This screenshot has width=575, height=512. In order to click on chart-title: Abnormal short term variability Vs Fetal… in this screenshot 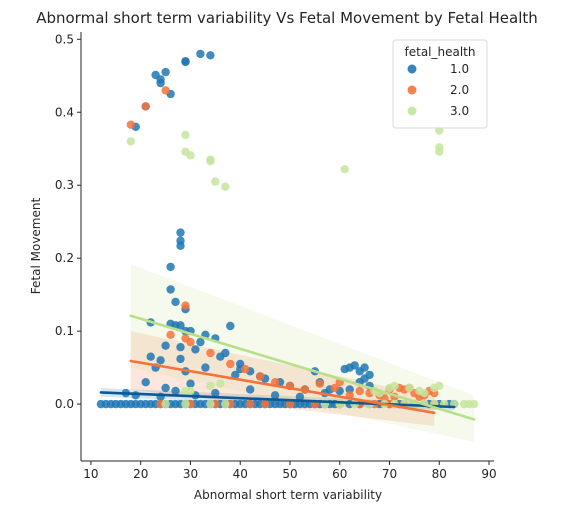, I will do `click(287, 18)`.